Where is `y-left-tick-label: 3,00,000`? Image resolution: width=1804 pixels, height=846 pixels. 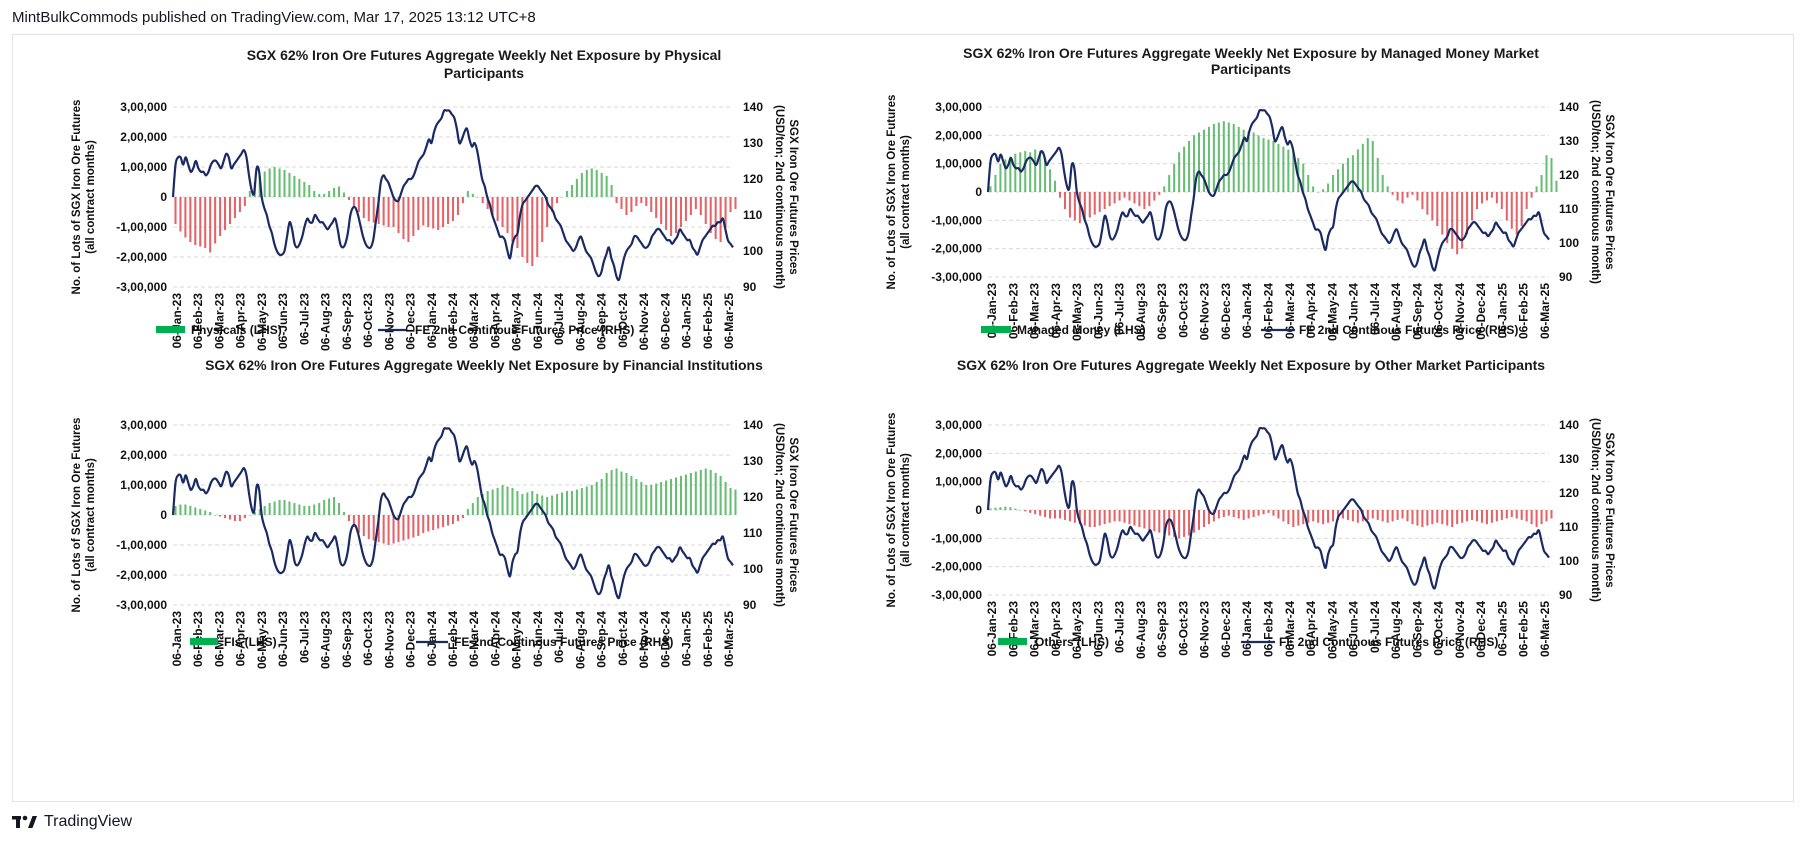
y-left-tick-label: 3,00,000 is located at coordinates (958, 425).